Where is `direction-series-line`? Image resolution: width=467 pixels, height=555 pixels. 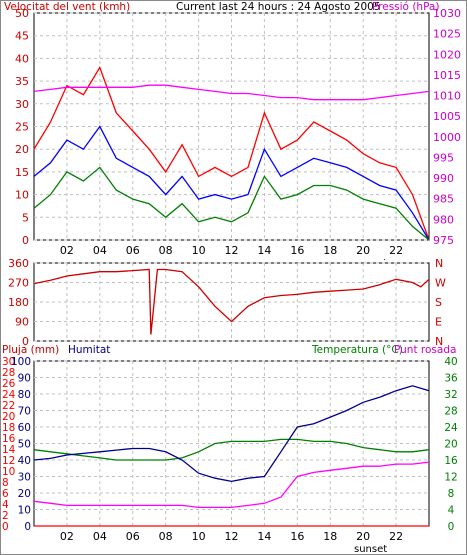
direction-series-line is located at coordinates (231, 301).